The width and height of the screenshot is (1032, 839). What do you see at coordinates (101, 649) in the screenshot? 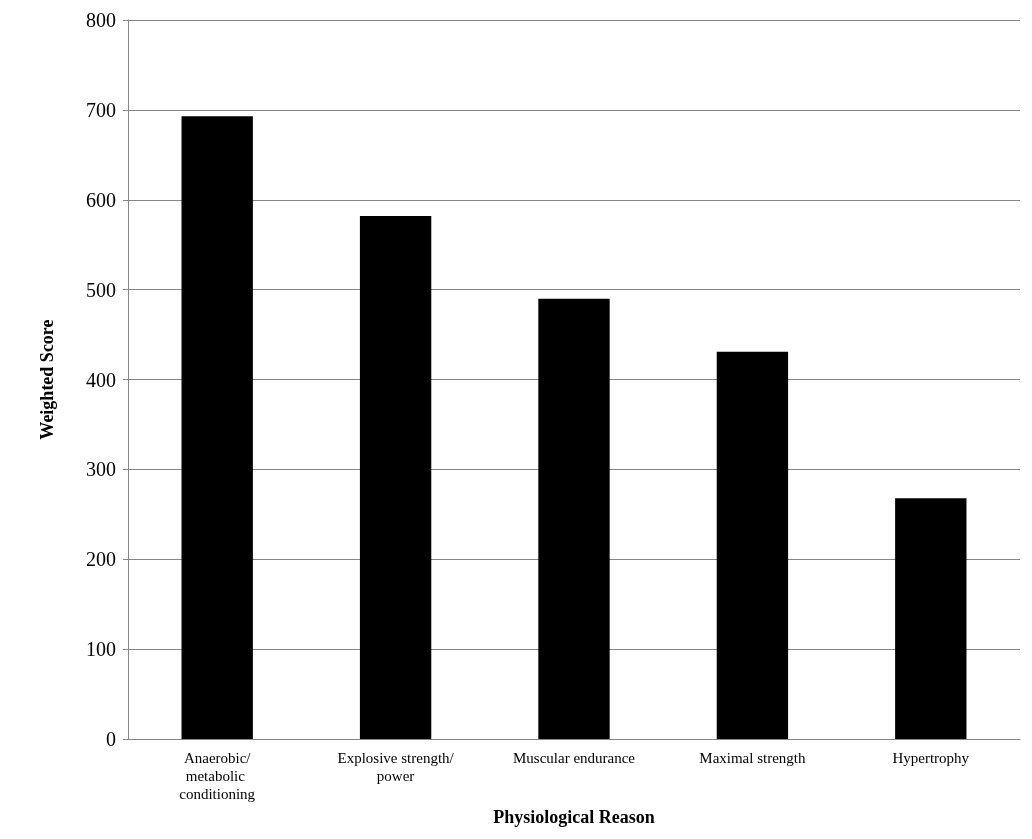
I see `y-tick-label: 100` at bounding box center [101, 649].